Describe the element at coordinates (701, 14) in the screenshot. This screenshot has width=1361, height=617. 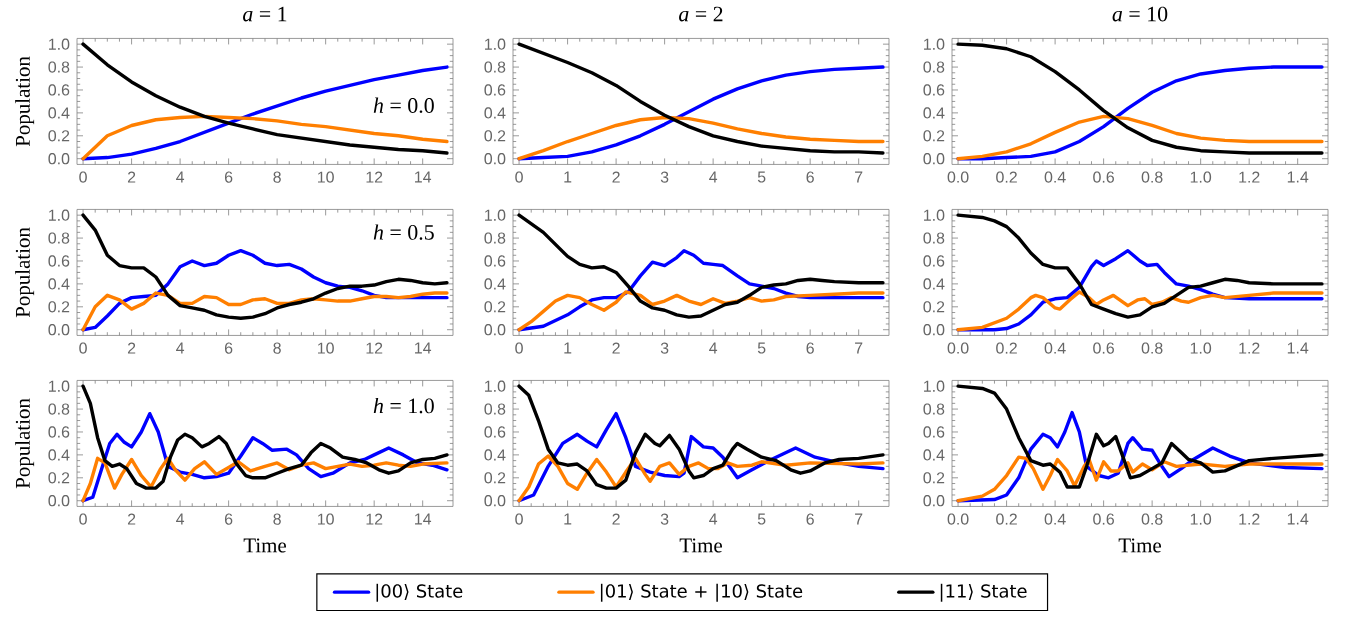
I see `chart-title: a = 2` at that location.